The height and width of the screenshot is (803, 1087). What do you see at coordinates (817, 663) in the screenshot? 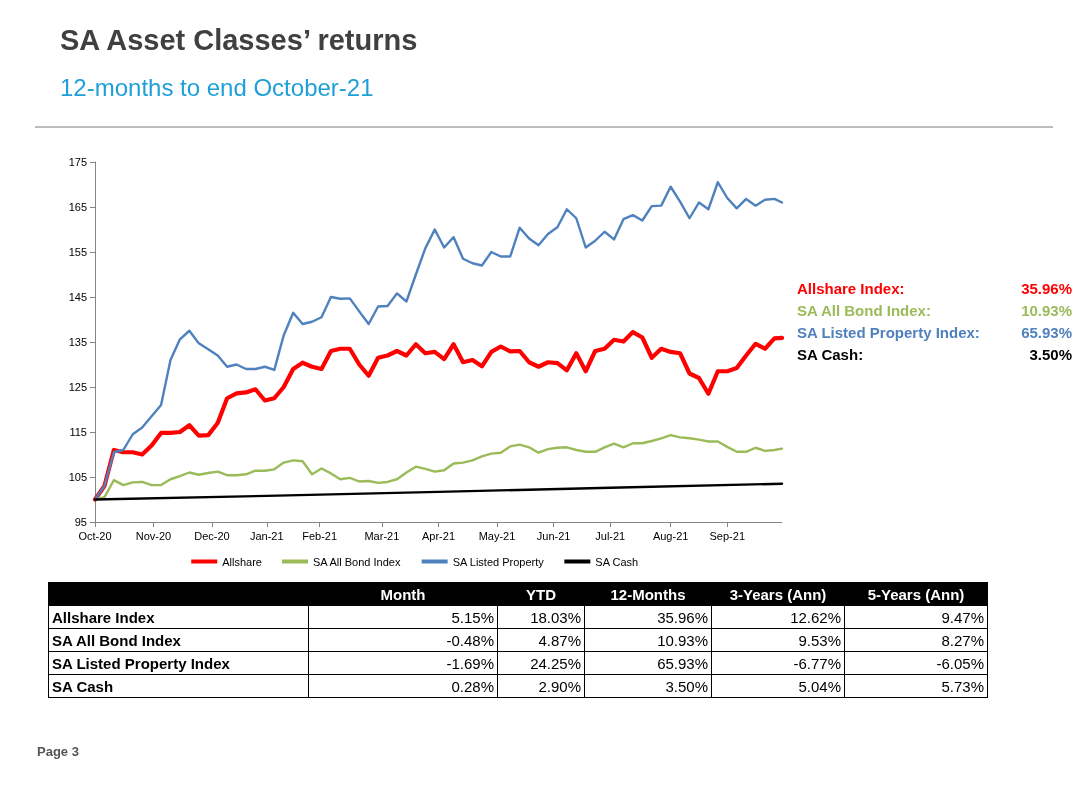
I see `text: -6.77%` at bounding box center [817, 663].